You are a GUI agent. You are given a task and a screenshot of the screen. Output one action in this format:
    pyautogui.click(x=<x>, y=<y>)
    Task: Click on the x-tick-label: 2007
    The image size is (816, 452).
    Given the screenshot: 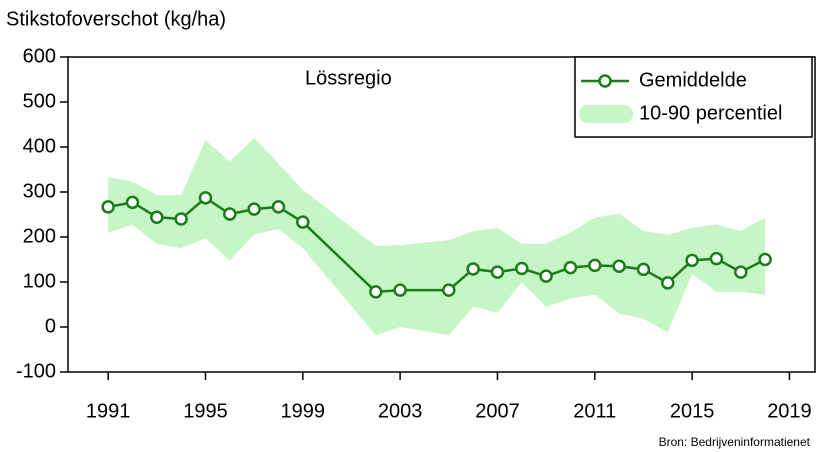 What is the action you would take?
    pyautogui.click(x=497, y=411)
    